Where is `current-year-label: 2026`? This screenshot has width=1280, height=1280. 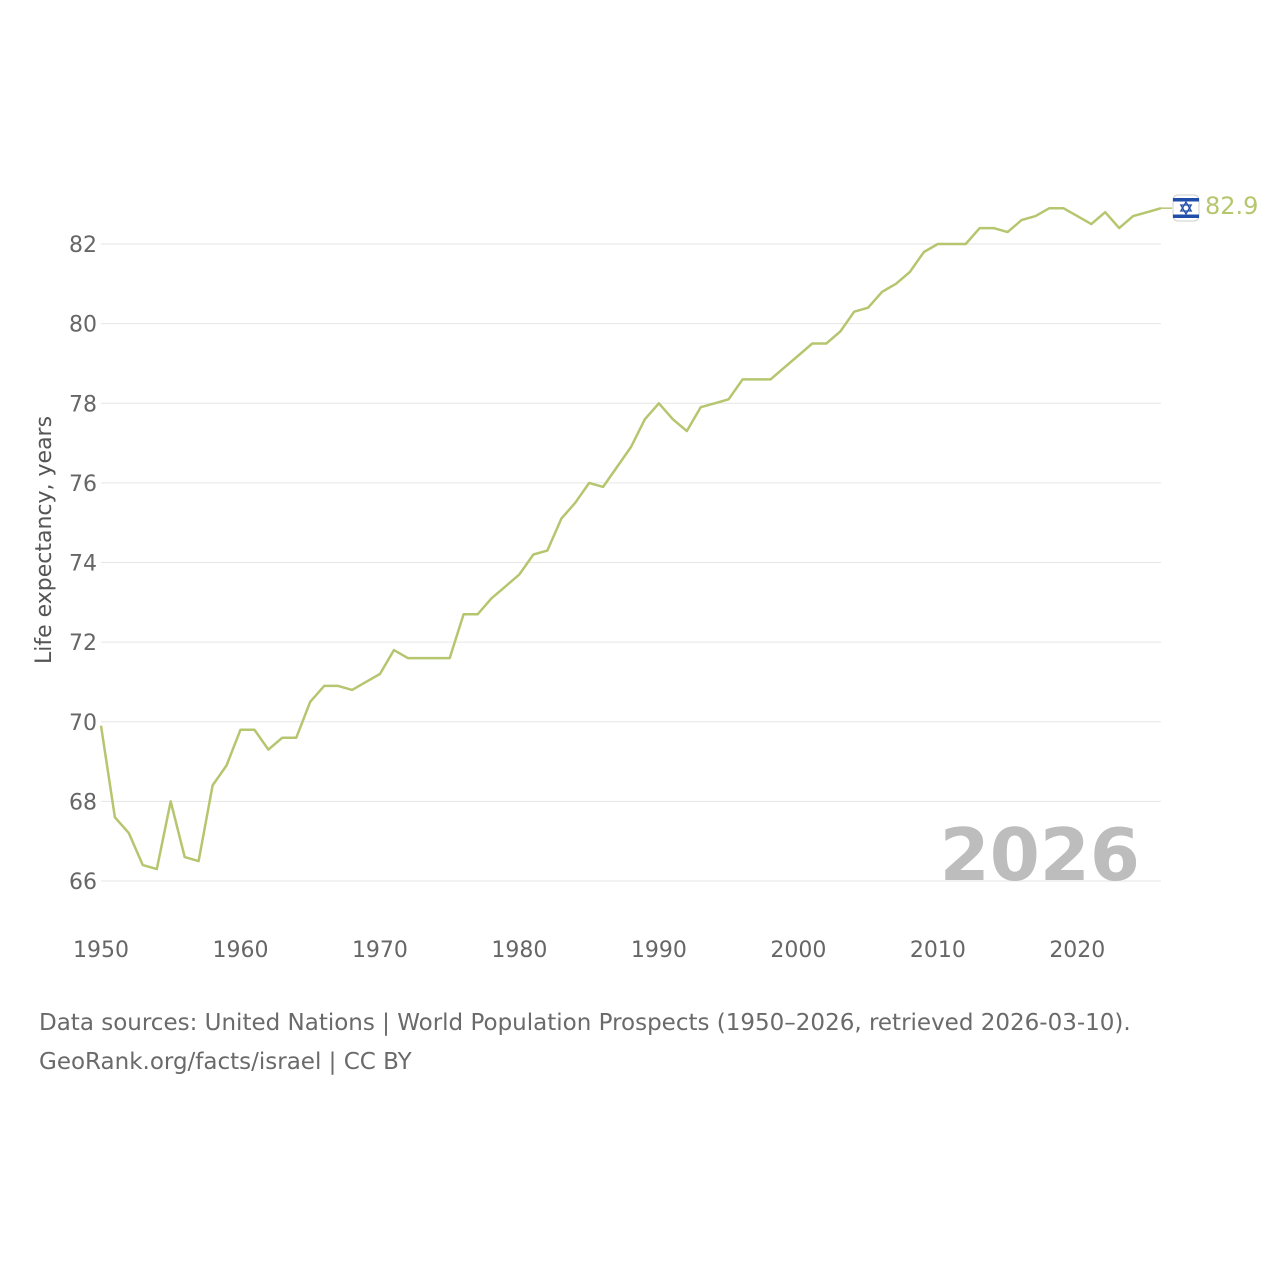 current-year-label: 2026 is located at coordinates (1040, 855).